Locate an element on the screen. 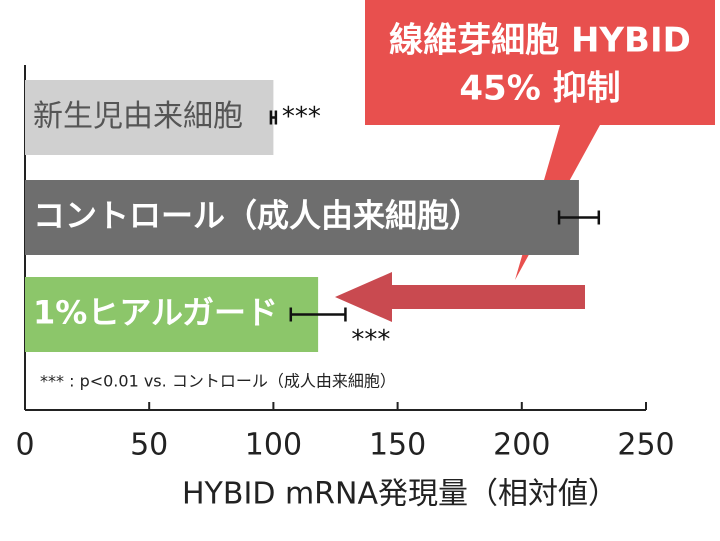 This screenshot has width=720, height=541. x-tick-label: 200 is located at coordinates (521, 445).